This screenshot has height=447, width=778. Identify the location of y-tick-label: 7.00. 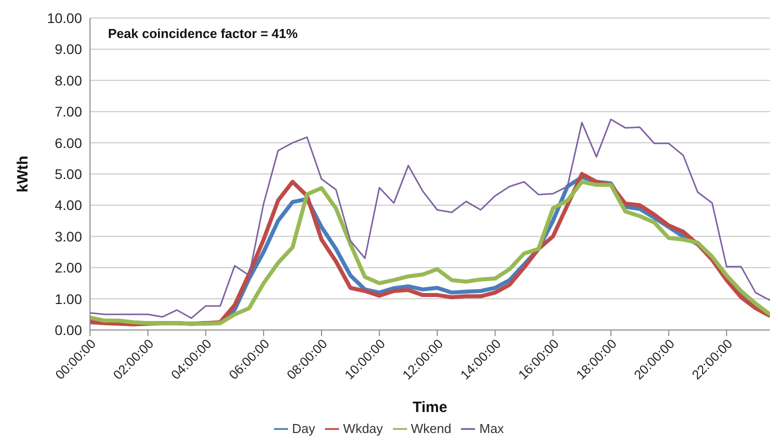
(68, 112).